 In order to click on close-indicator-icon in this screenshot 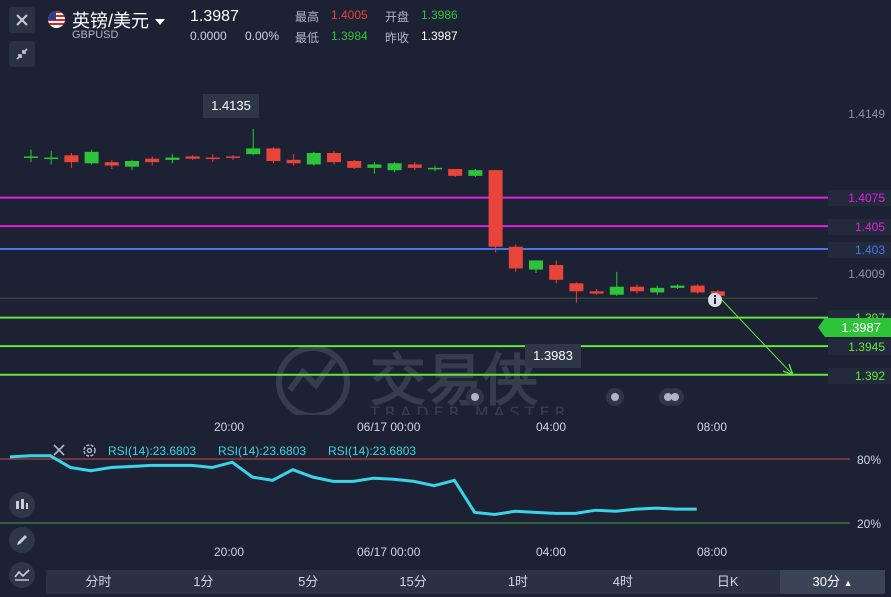, I will do `click(59, 450)`.